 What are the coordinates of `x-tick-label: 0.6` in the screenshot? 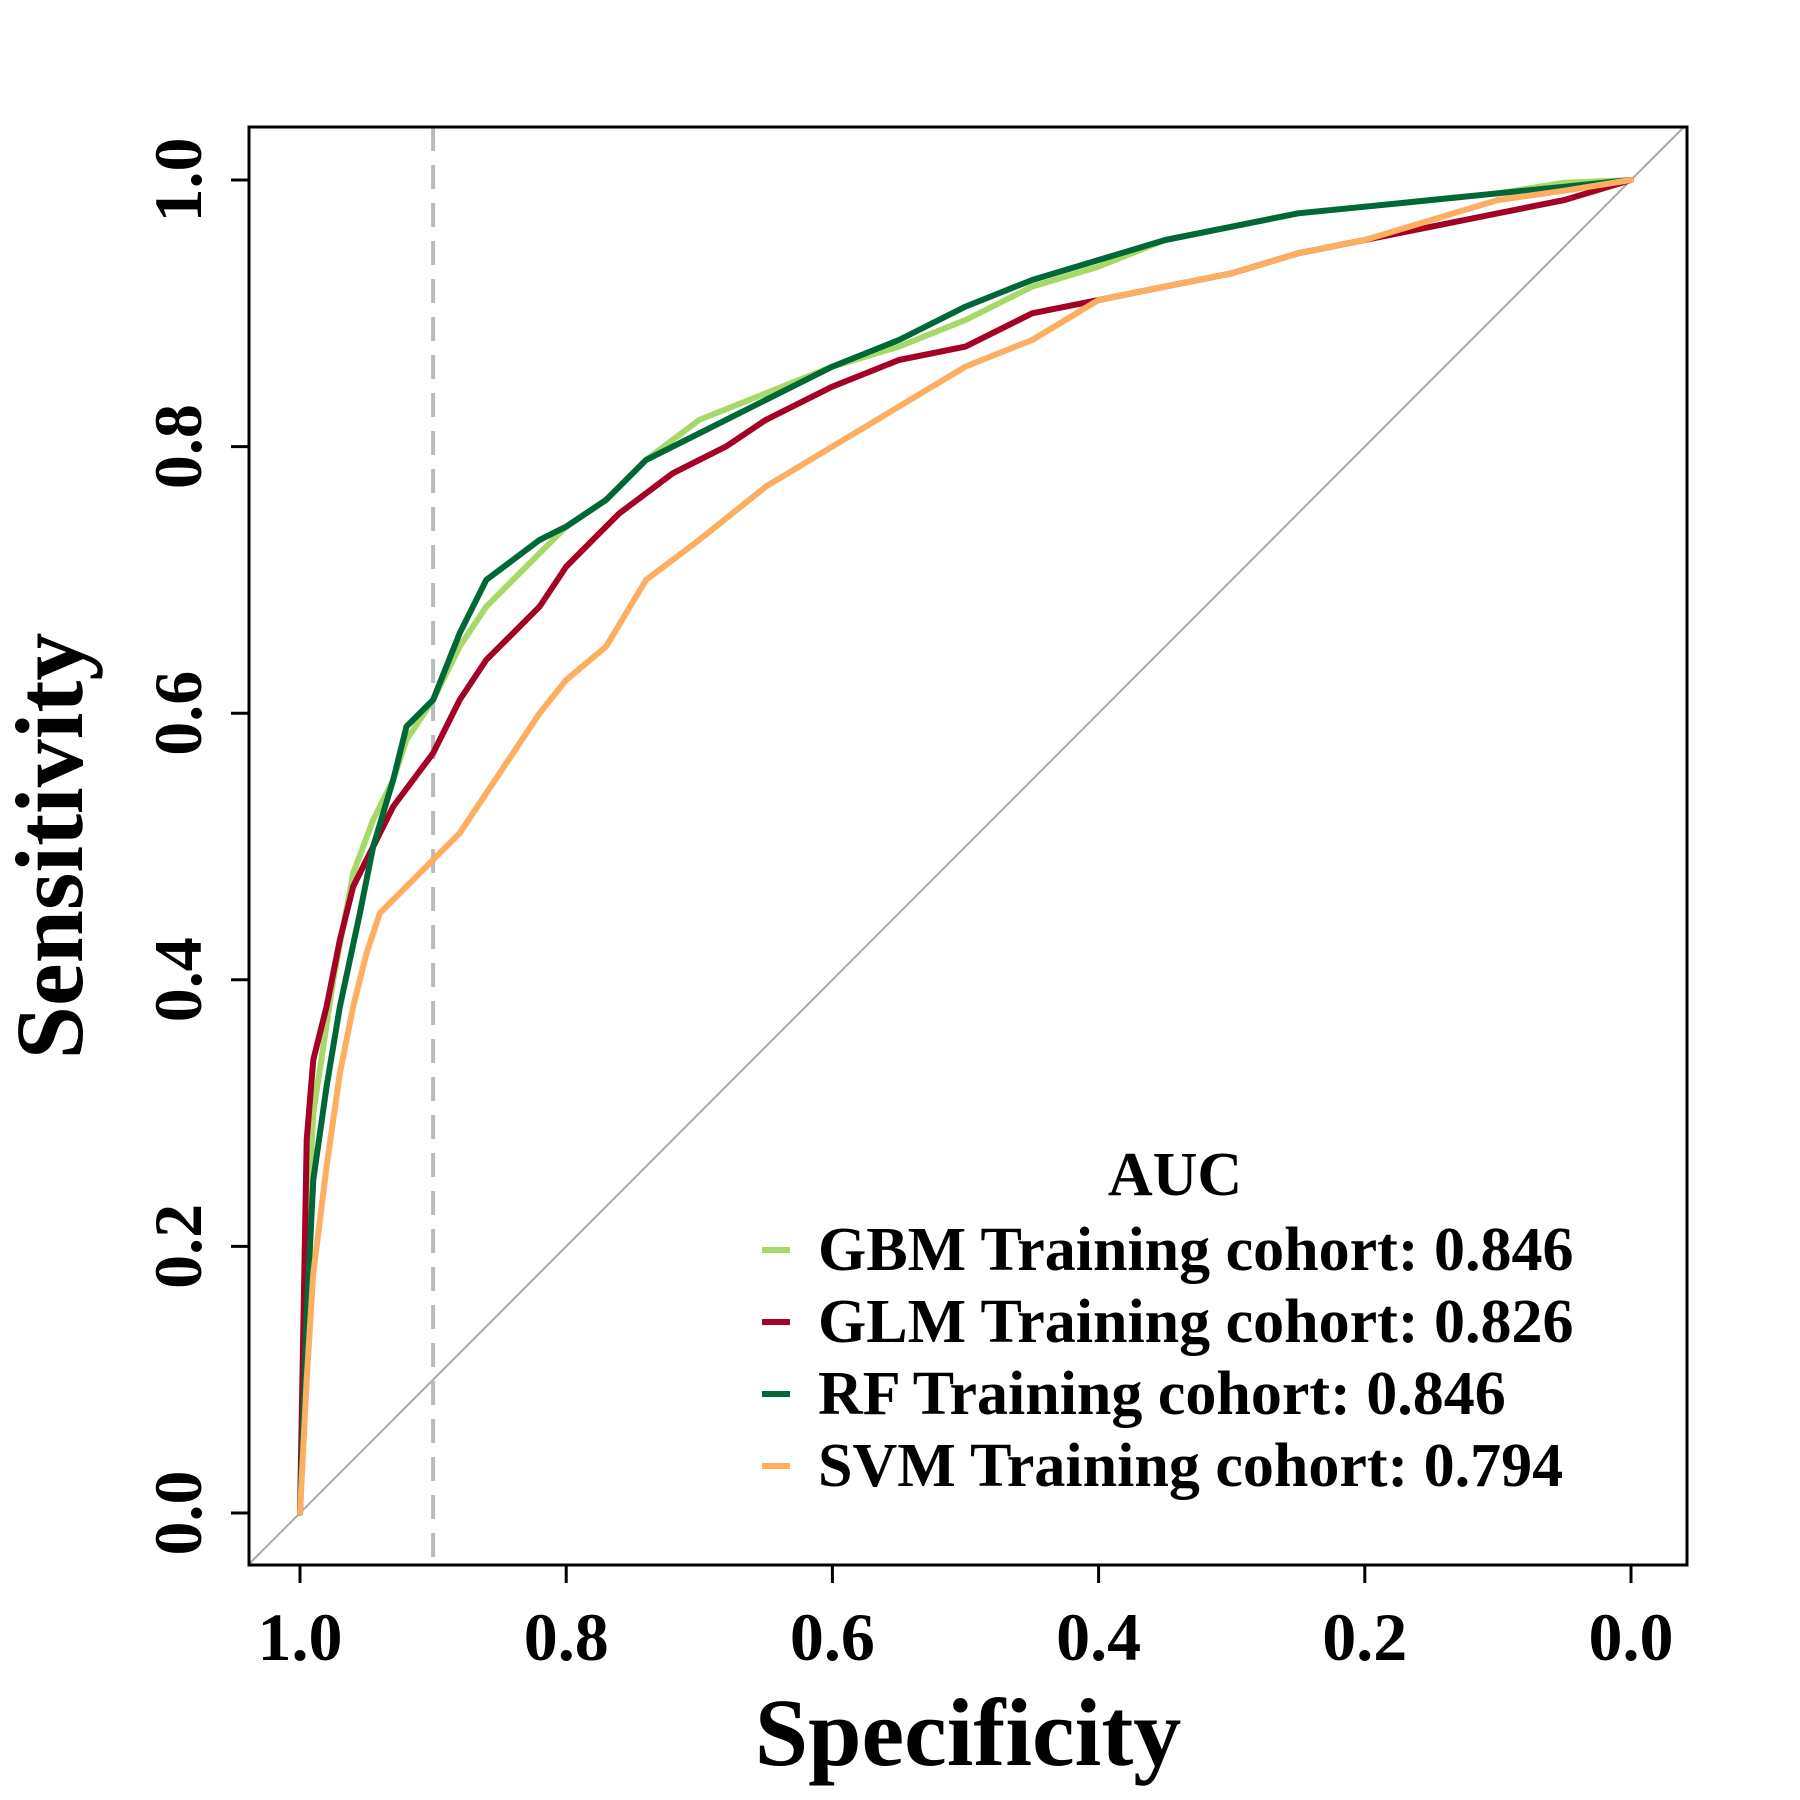 It's located at (832, 1637).